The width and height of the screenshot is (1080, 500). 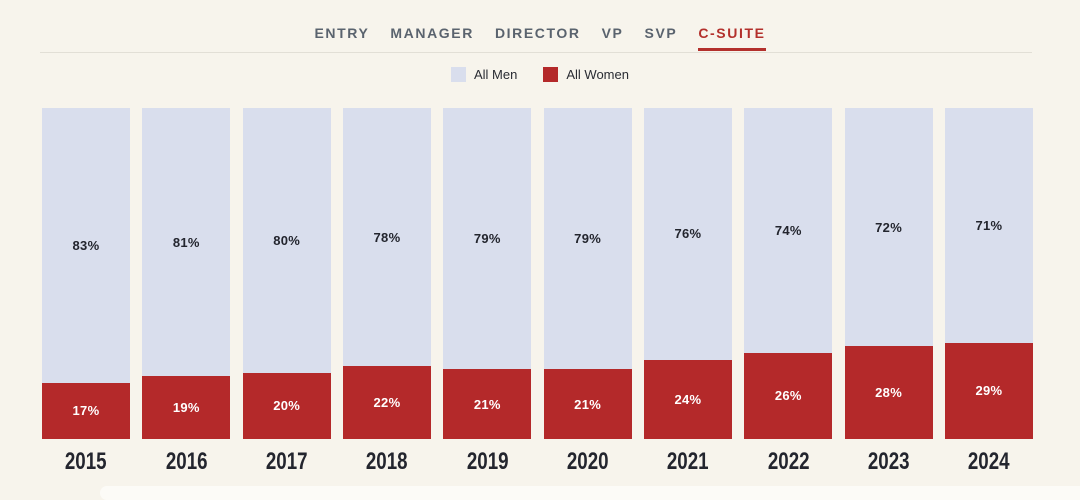 I want to click on stacked-bar: 76% 24%, so click(x=687, y=273).